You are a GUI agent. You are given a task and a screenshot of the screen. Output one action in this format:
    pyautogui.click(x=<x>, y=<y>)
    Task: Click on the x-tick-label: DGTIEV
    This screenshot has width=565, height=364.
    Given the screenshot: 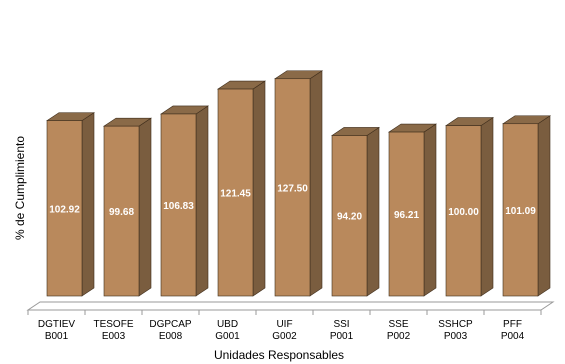 What is the action you would take?
    pyautogui.click(x=57, y=324)
    